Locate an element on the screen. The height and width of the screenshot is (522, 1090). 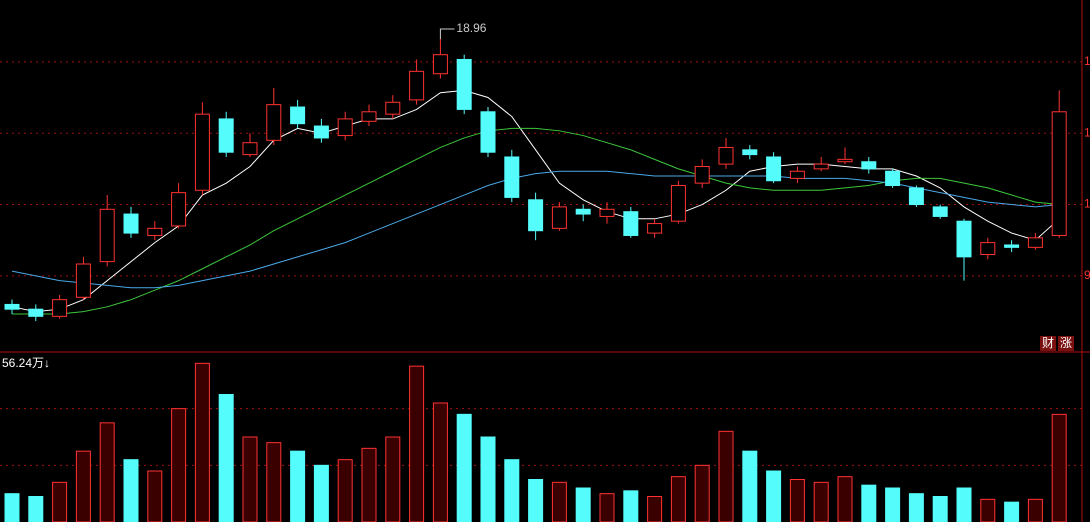
y-tick-label: 12 is located at coordinates (1087, 204).